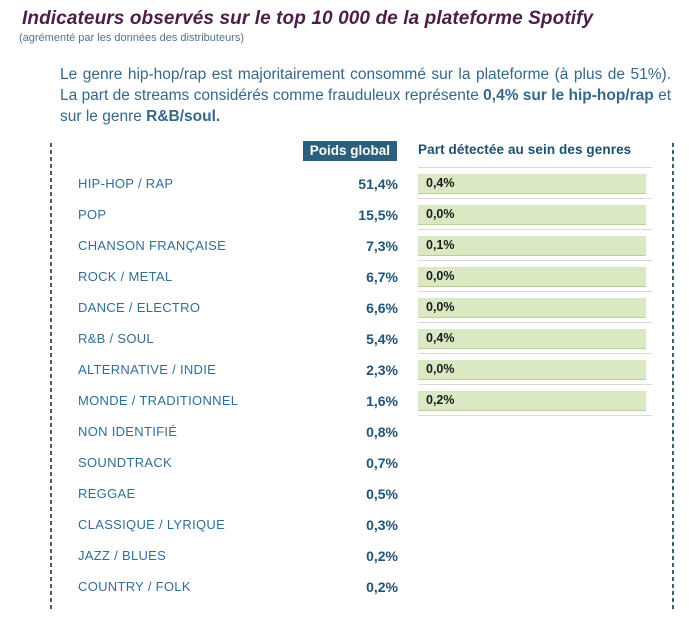 Image resolution: width=689 pixels, height=617 pixels. What do you see at coordinates (362, 307) in the screenshot?
I see `table-row: DANCE / ELECTRO 6,6% 0,0%` at bounding box center [362, 307].